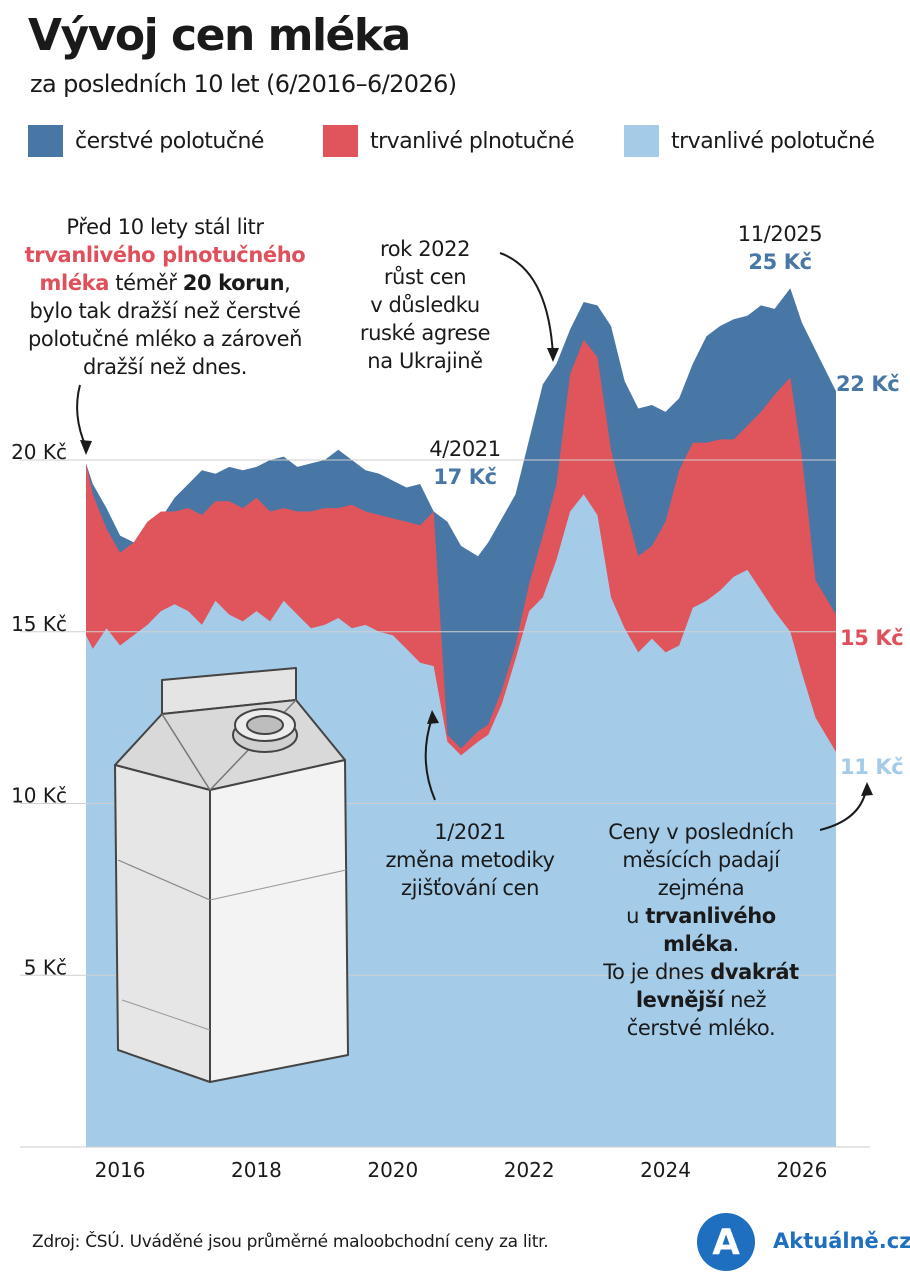 The width and height of the screenshot is (910, 1285). Describe the element at coordinates (39, 624) in the screenshot. I see `y-tick-label: 15 Kč` at that location.